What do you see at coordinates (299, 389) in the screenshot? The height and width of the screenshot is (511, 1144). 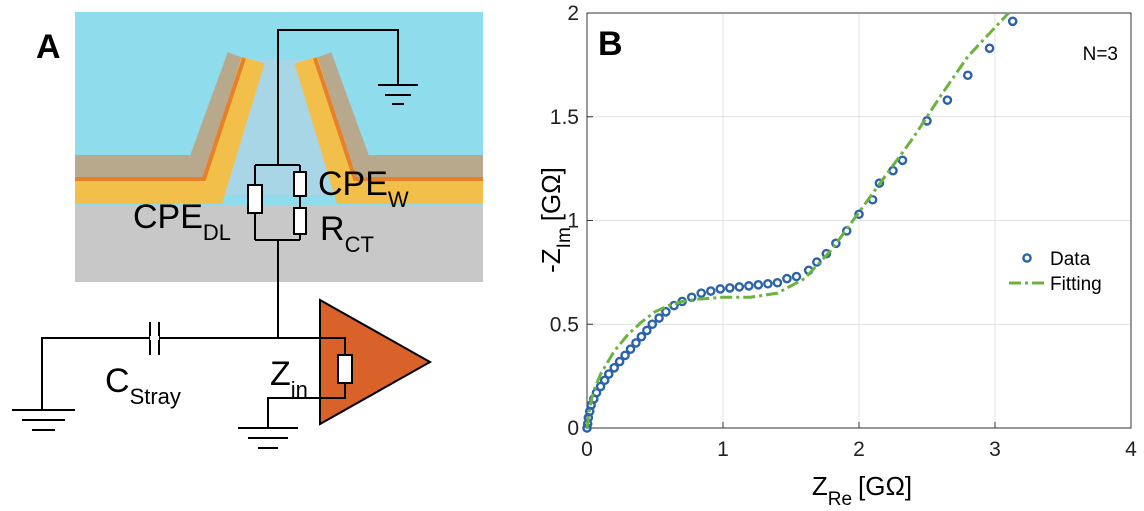 I see `label-sub: in` at bounding box center [299, 389].